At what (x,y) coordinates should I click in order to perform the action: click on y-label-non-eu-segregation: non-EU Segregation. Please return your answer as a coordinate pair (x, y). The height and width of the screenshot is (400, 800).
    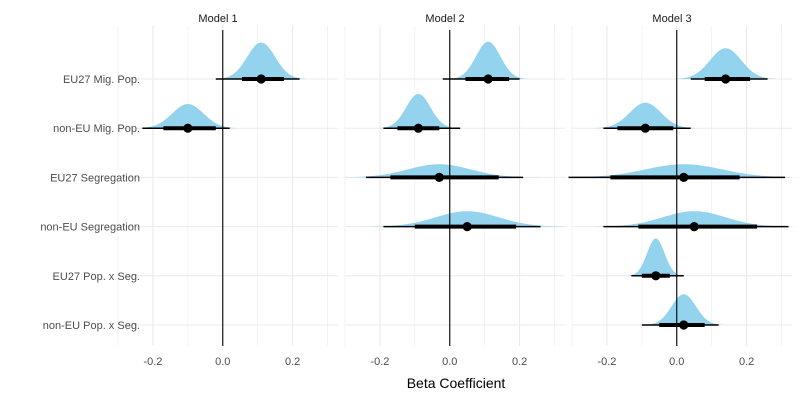
    Looking at the image, I should click on (90, 228).